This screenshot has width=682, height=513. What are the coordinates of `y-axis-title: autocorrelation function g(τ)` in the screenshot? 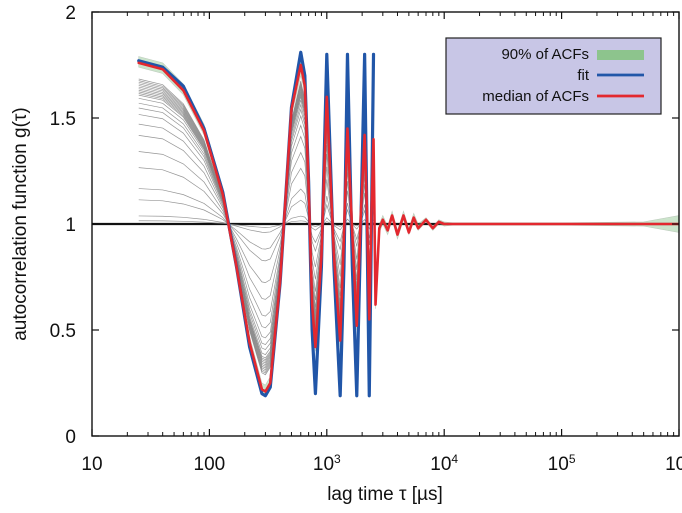 It's located at (20, 224).